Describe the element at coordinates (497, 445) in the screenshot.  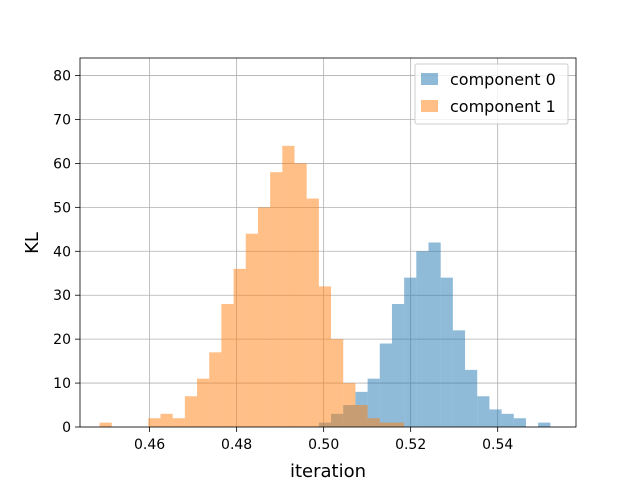
I see `x-tick-label: 0.54` at that location.